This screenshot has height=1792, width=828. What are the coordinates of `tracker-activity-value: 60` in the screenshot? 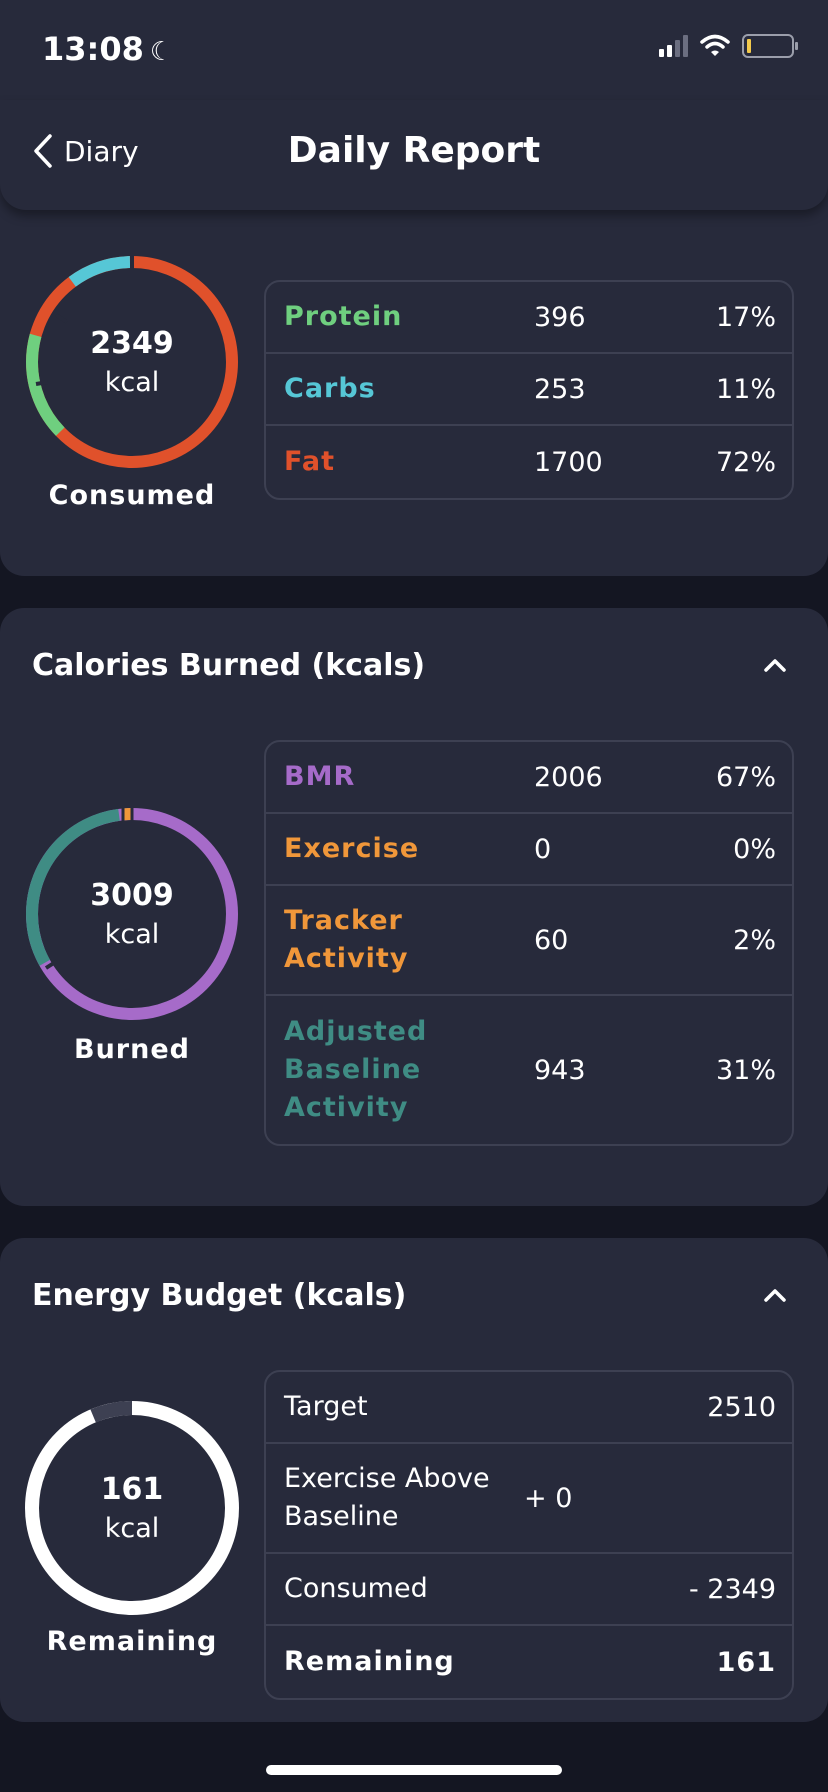 It's located at (551, 940).